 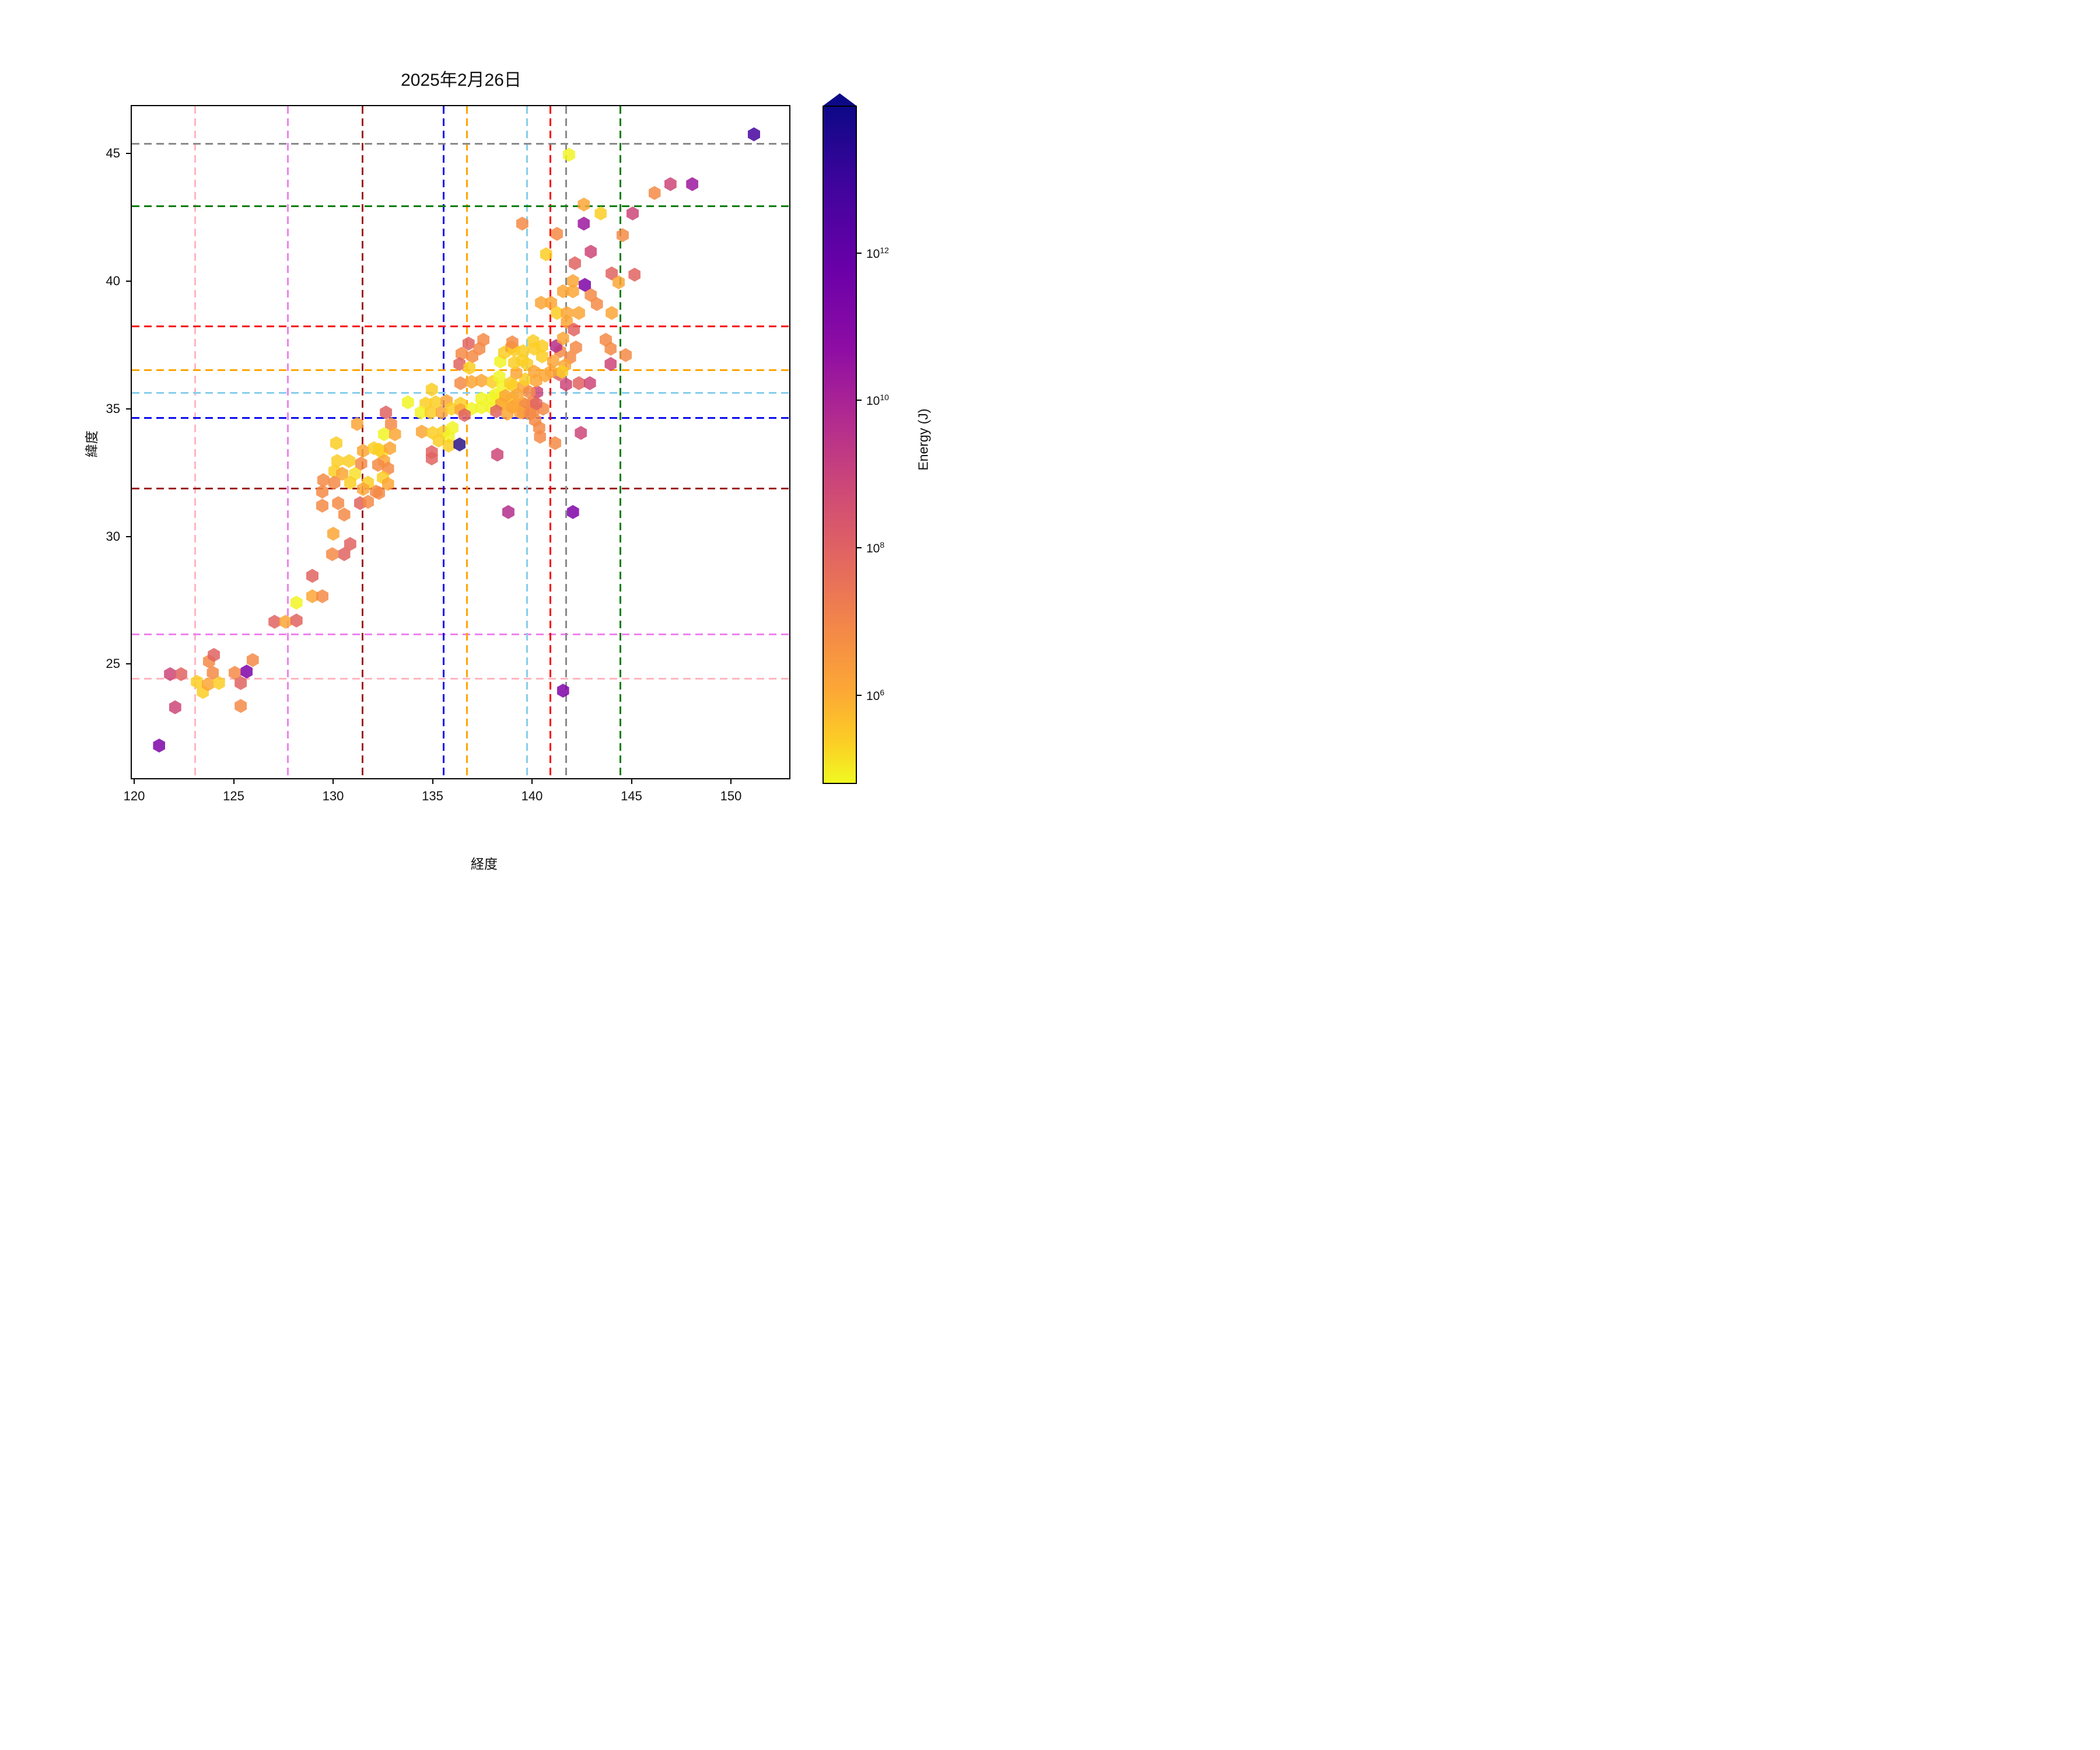 I want to click on y-tick-label: 40, so click(x=113, y=281).